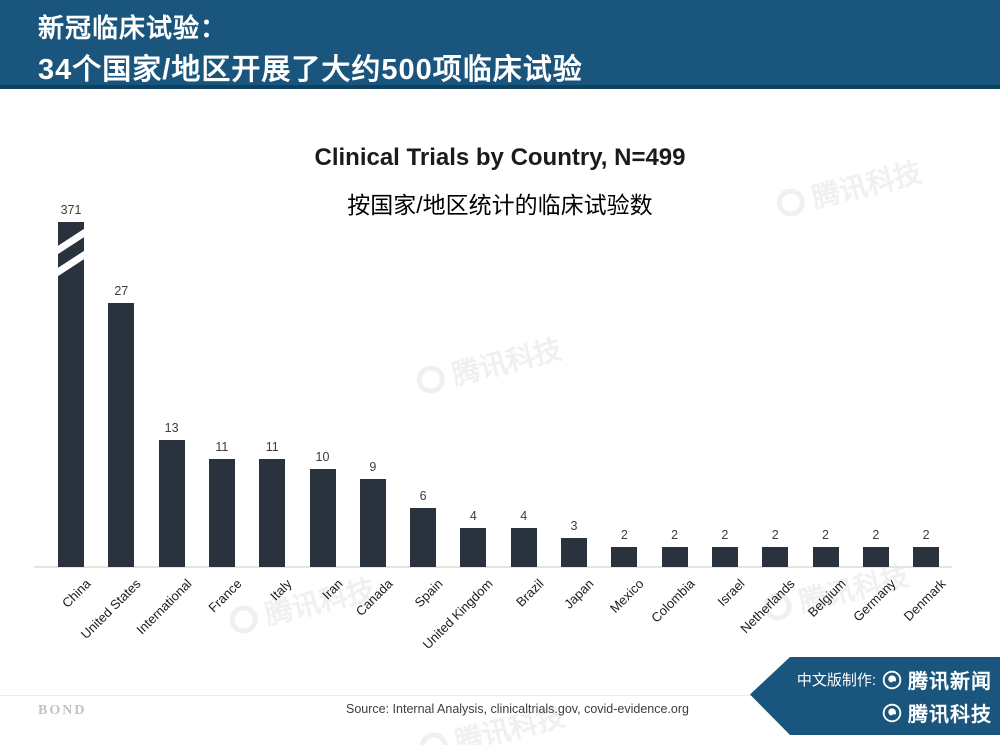  Describe the element at coordinates (322, 518) in the screenshot. I see `bar-iran` at that location.